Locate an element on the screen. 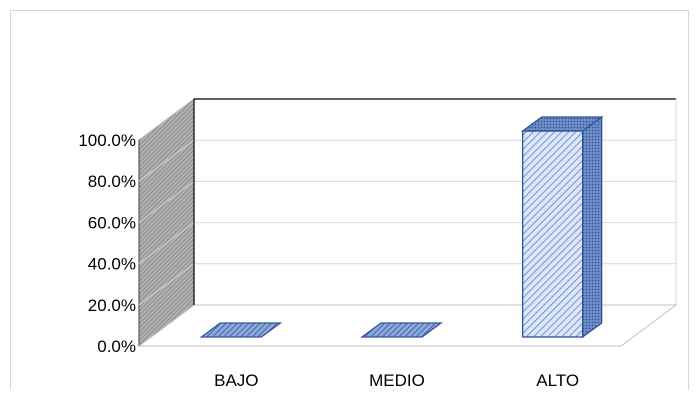 The width and height of the screenshot is (699, 393). x-tick-label: BAJO is located at coordinates (236, 380).